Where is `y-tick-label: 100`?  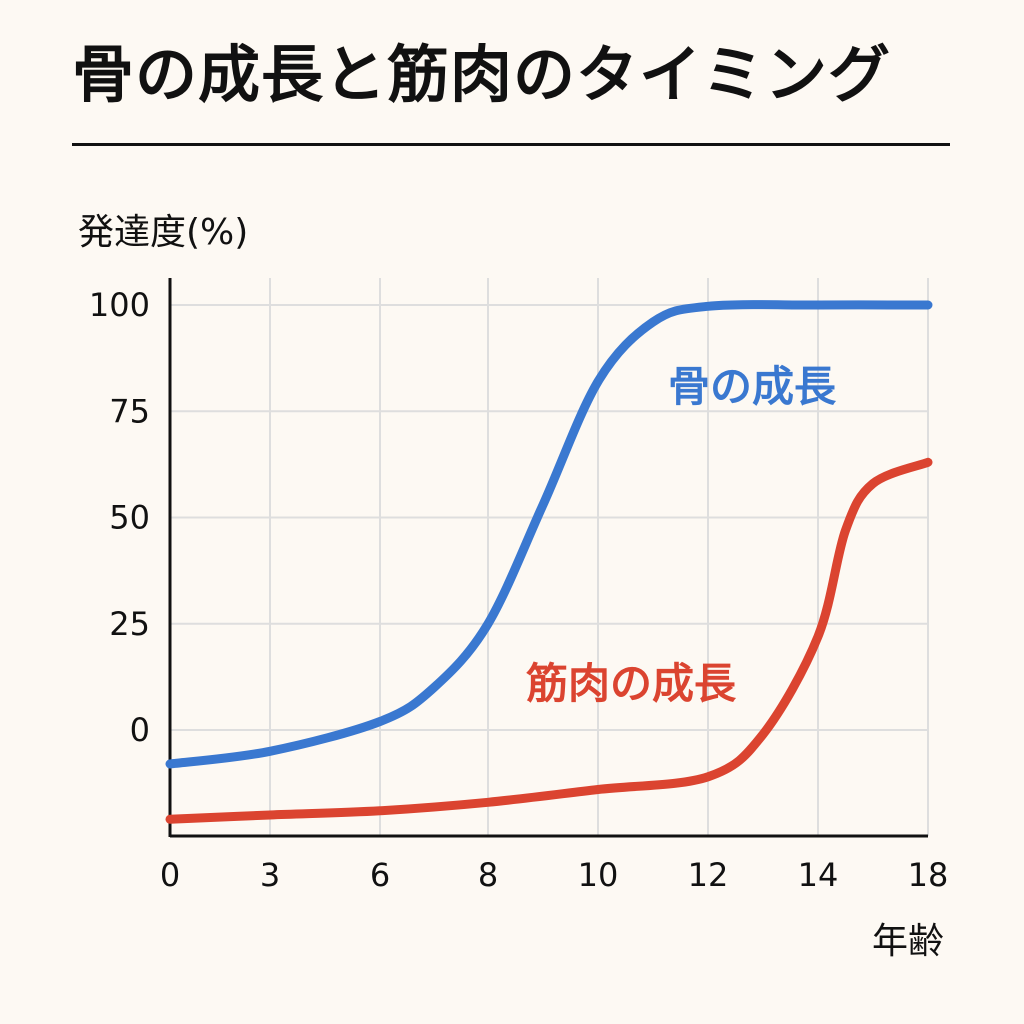 y-tick-label: 100 is located at coordinates (119, 305).